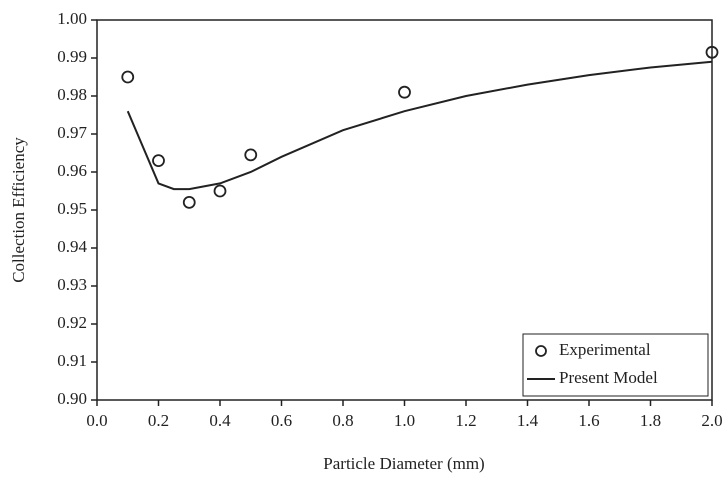 Image resolution: width=727 pixels, height=480 pixels. Describe the element at coordinates (72, 132) in the screenshot. I see `y-tick-label: 0.97` at that location.